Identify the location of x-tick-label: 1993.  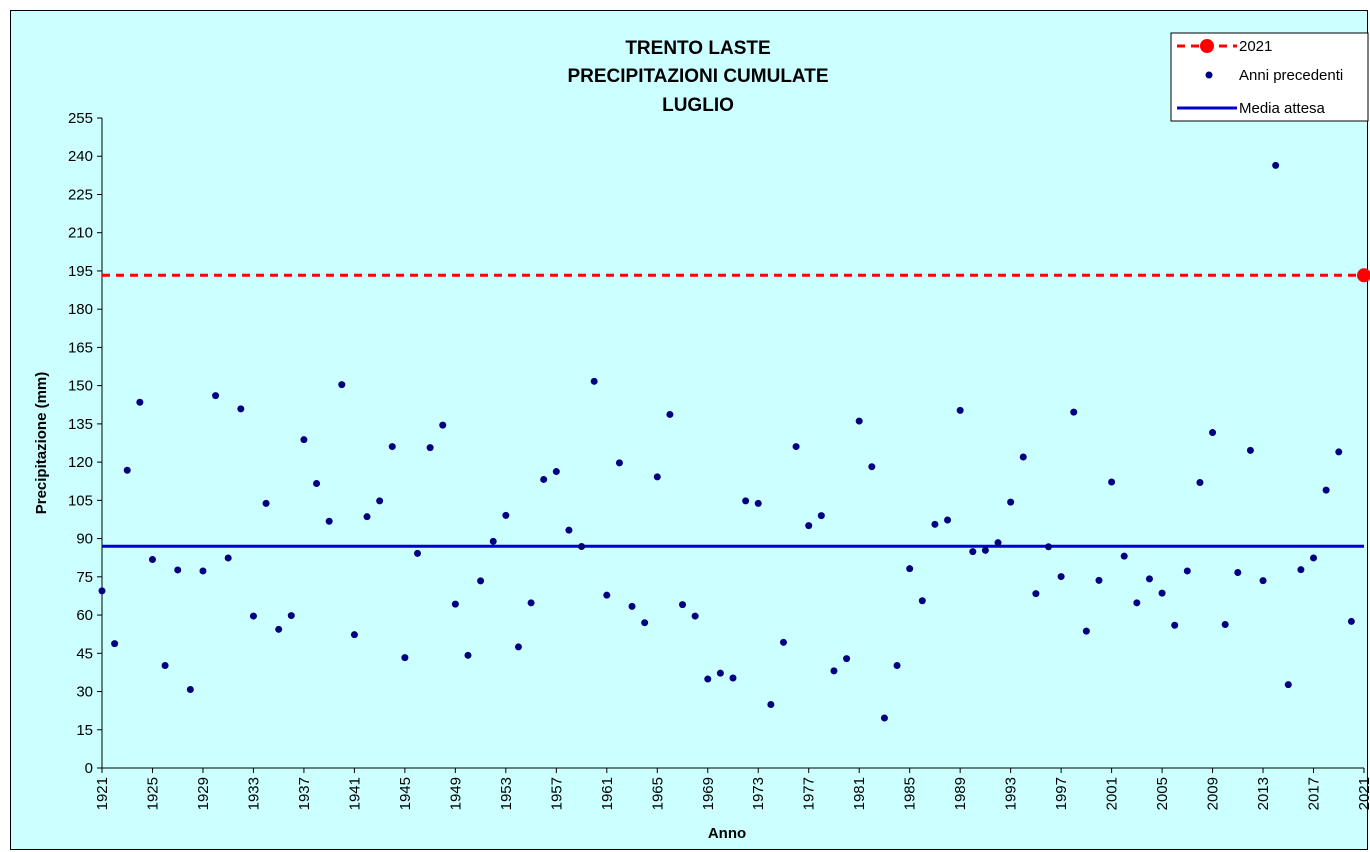
(1011, 793).